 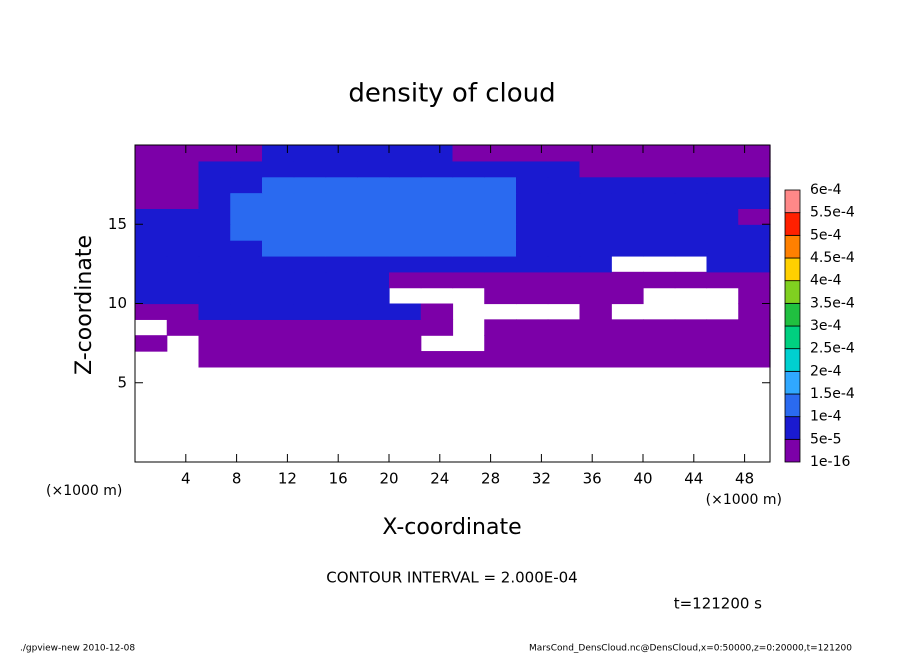 What do you see at coordinates (832, 394) in the screenshot?
I see `colorbar-label: 1.5e-4` at bounding box center [832, 394].